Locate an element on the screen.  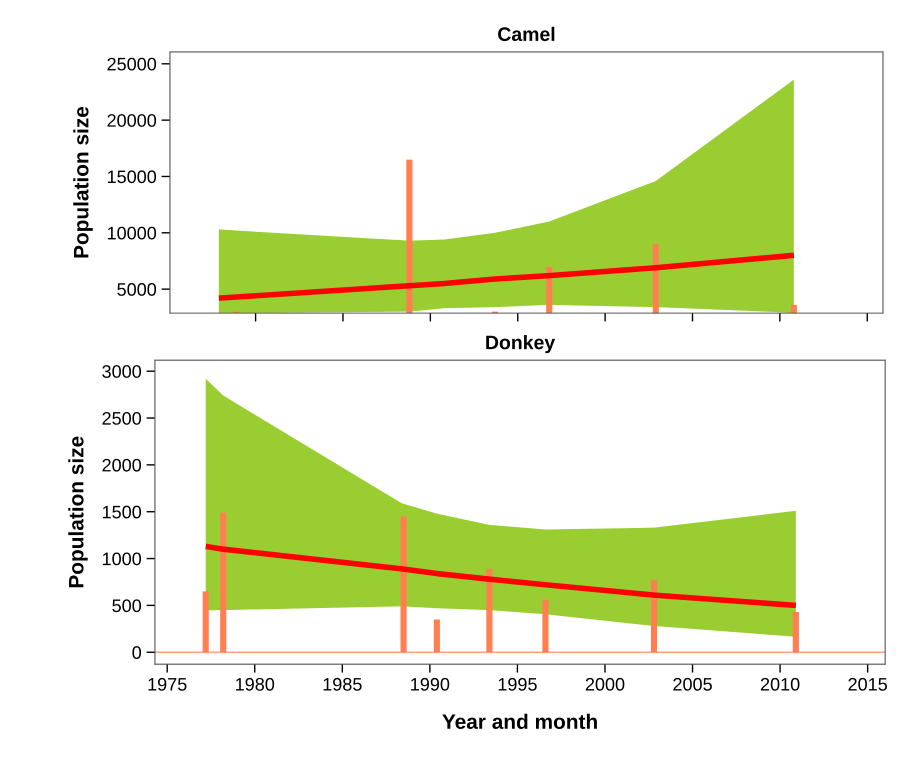
y-tick-label: 0 is located at coordinates (137, 652).